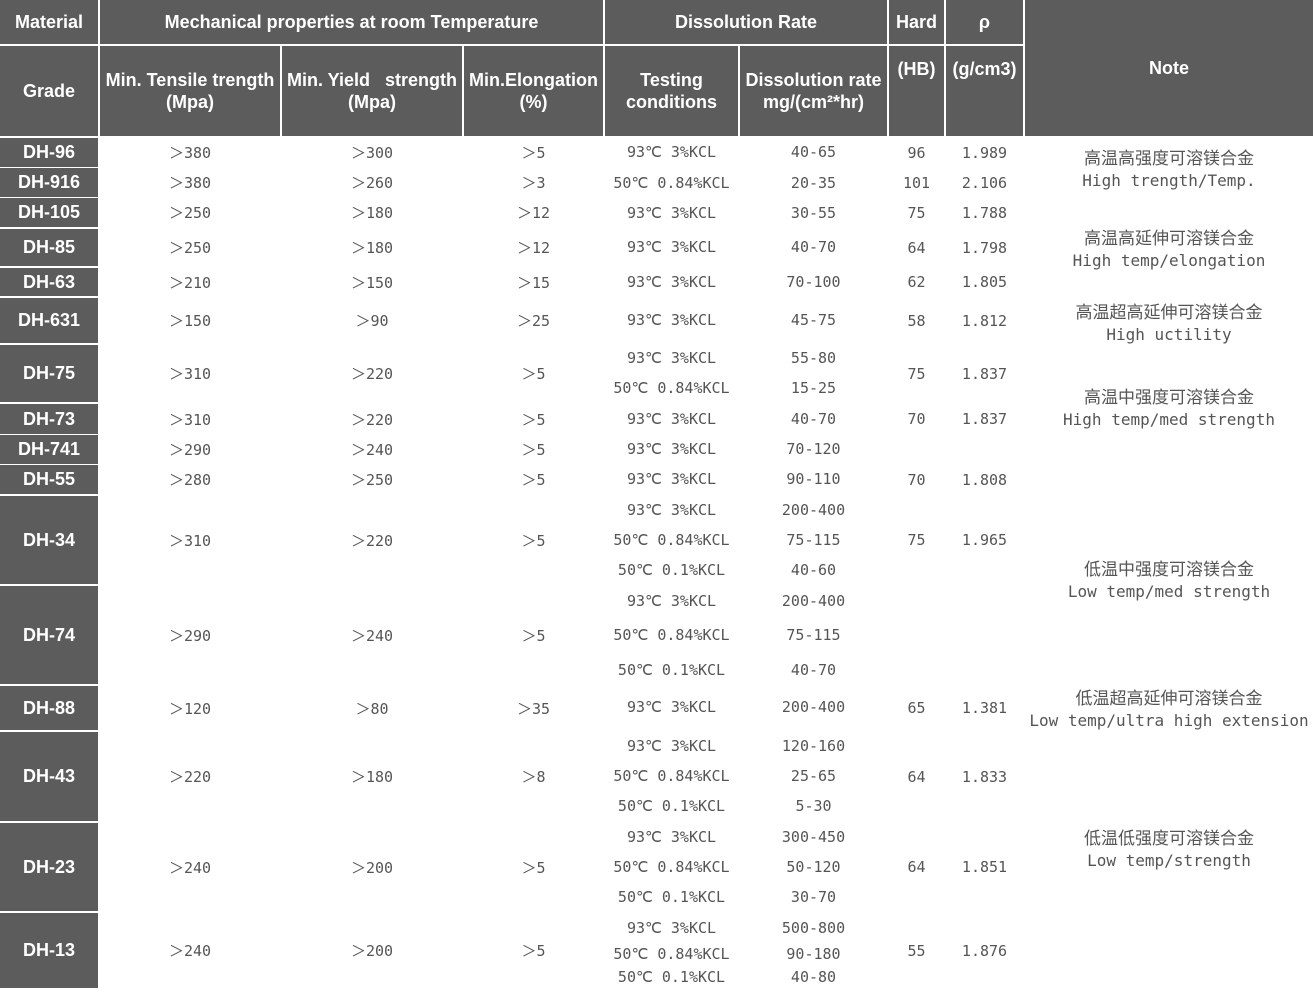 The width and height of the screenshot is (1313, 1008). I want to click on header-min-tensile-line1: Min. Tensile trength, so click(190, 80).